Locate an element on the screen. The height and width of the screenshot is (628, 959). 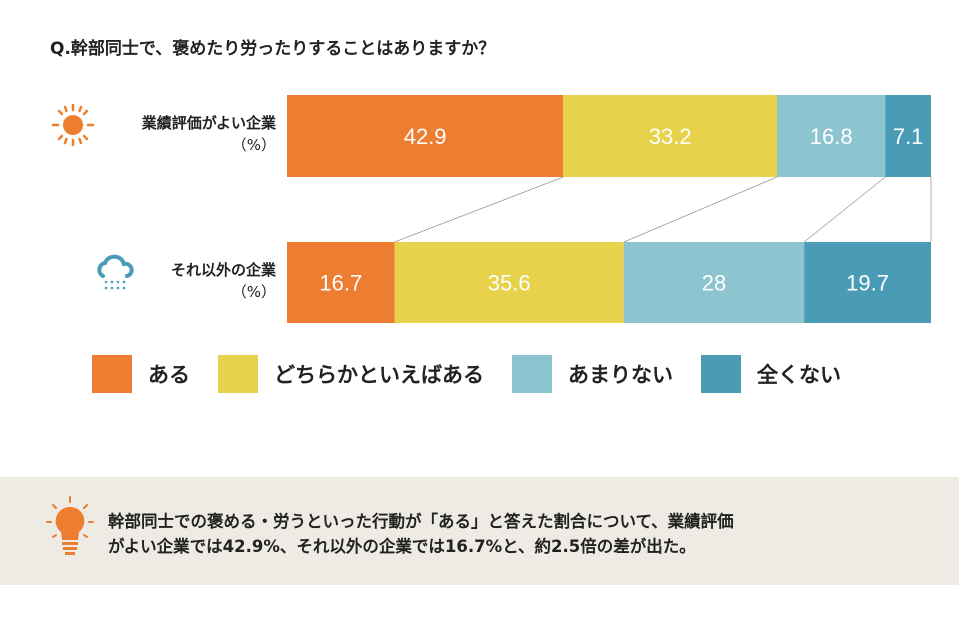
data-label: 16.8 is located at coordinates (831, 136).